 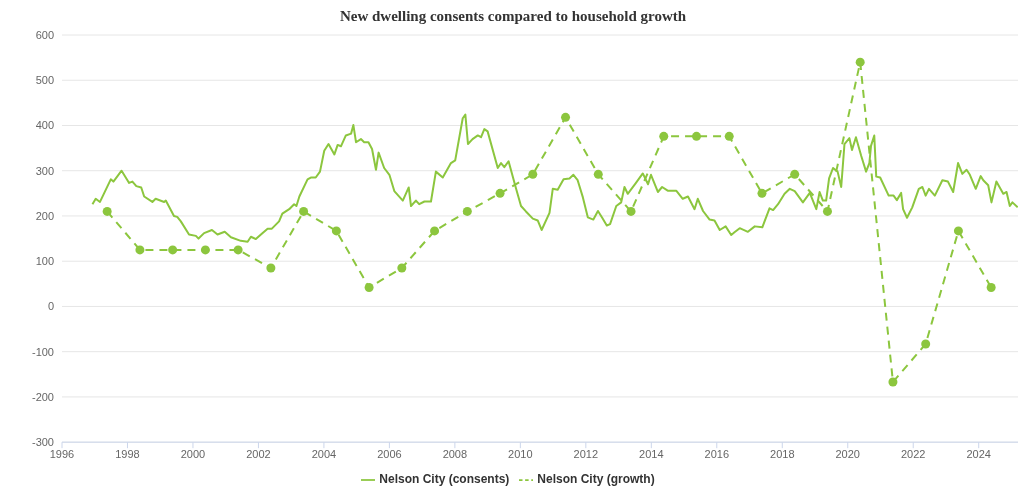 What do you see at coordinates (520, 453) in the screenshot?
I see `x-tick-label: 2010` at bounding box center [520, 453].